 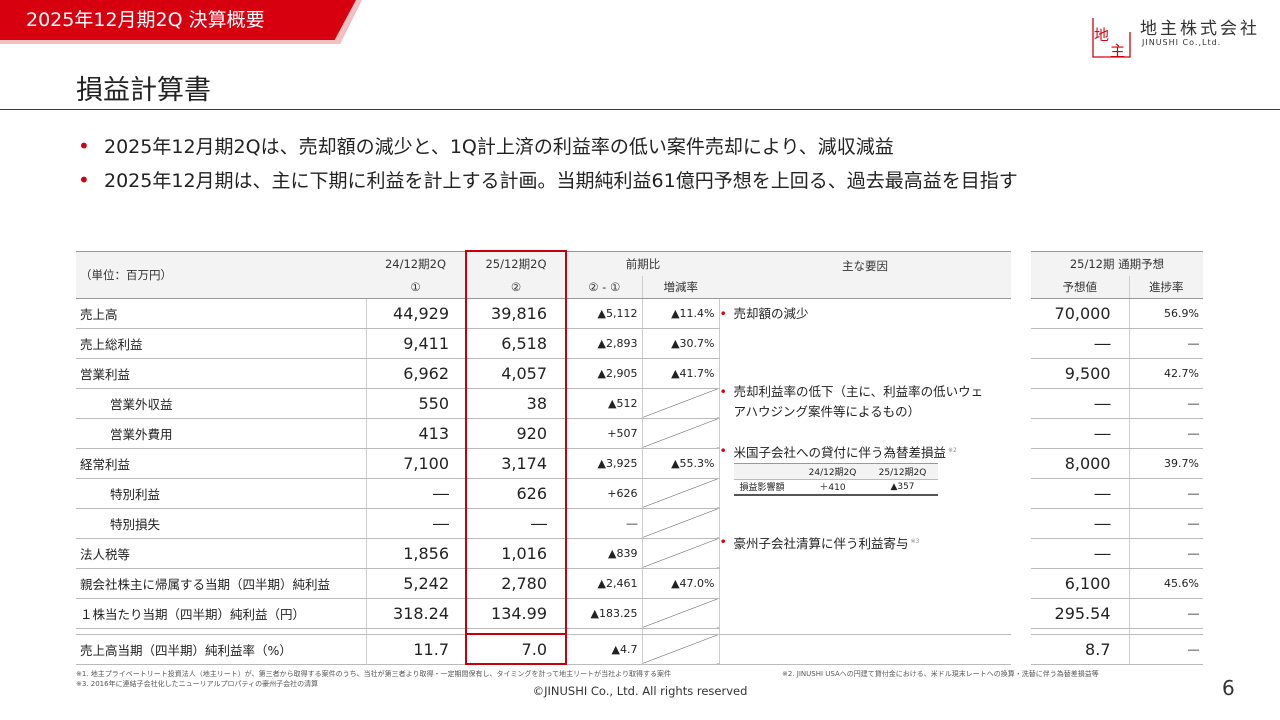 I want to click on row-label: 売上総利益, so click(x=221, y=343).